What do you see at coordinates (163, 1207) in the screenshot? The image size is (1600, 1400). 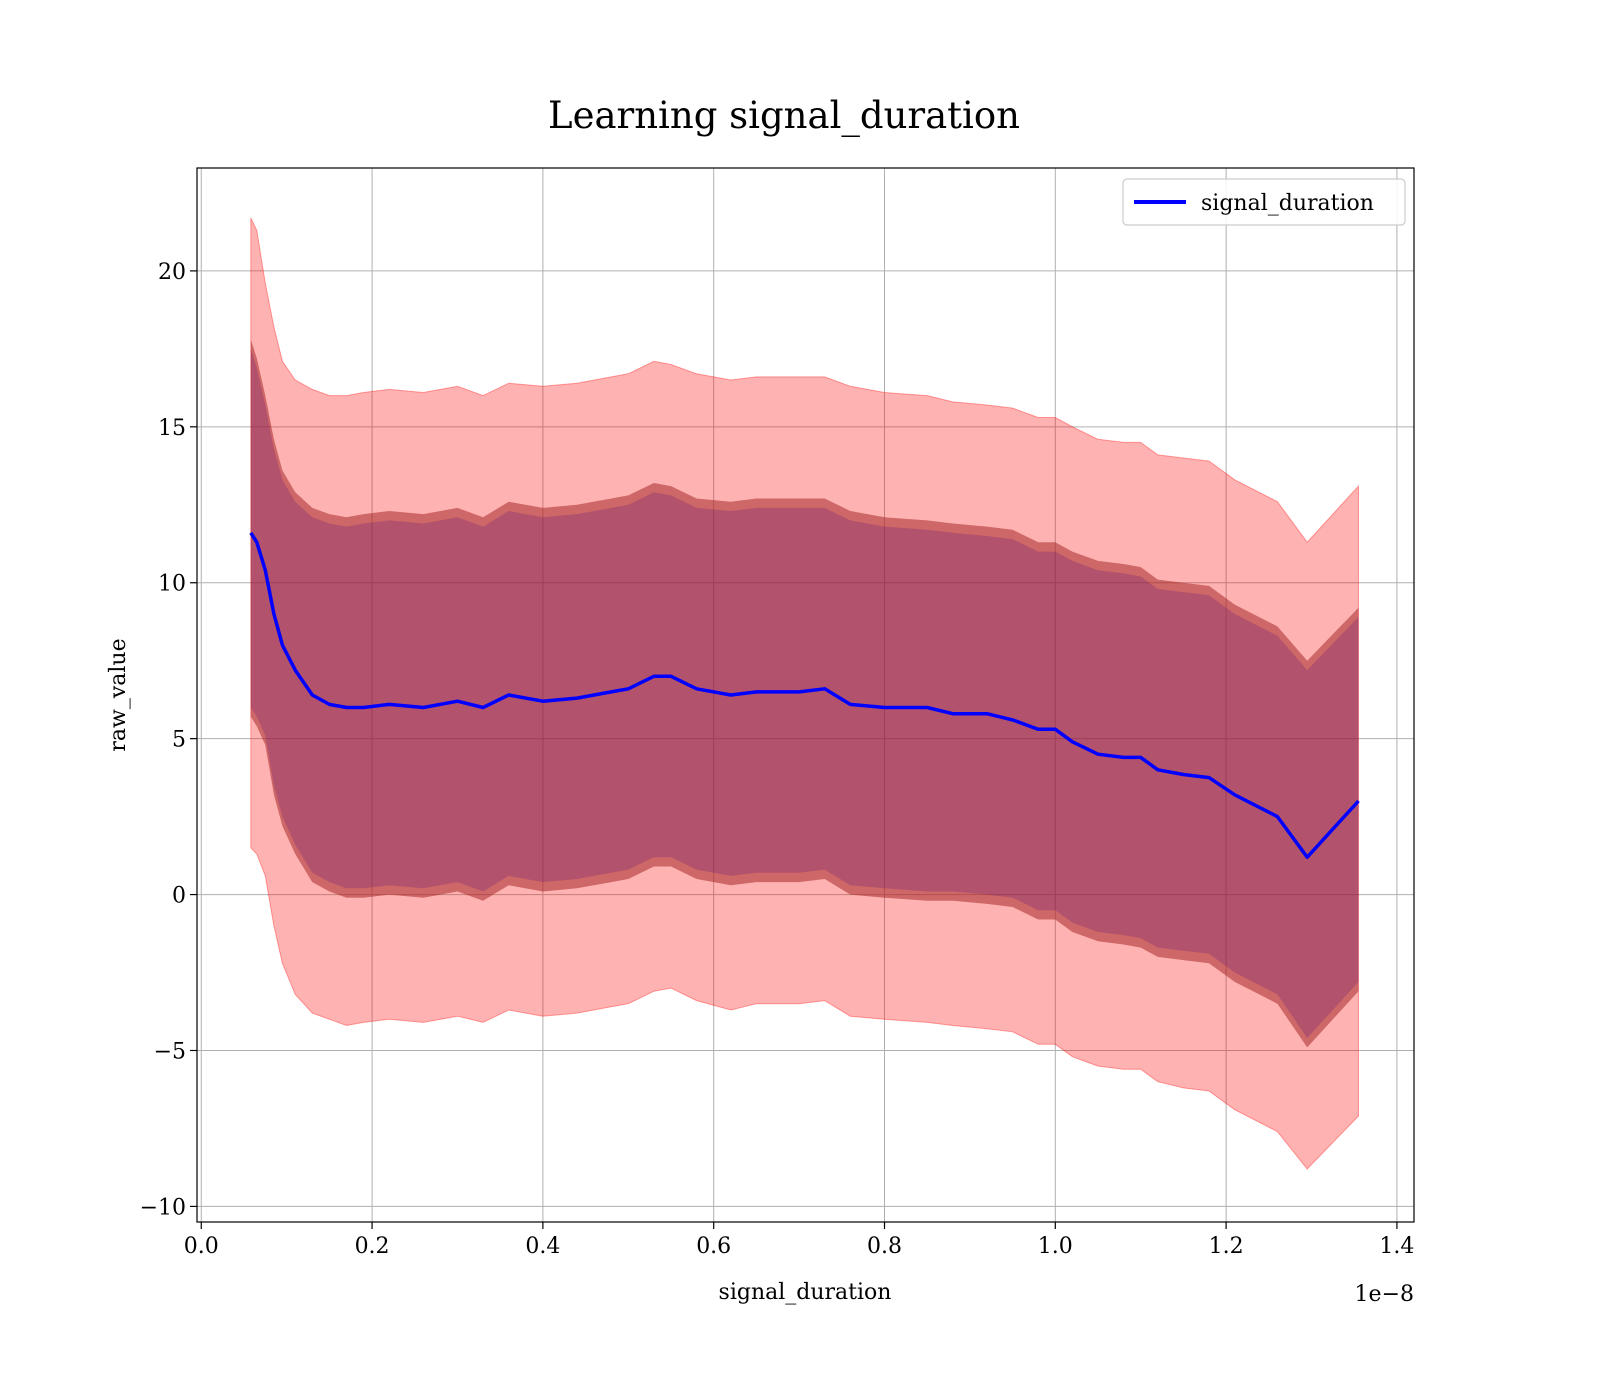 I see `y-tick-label: −10` at bounding box center [163, 1207].